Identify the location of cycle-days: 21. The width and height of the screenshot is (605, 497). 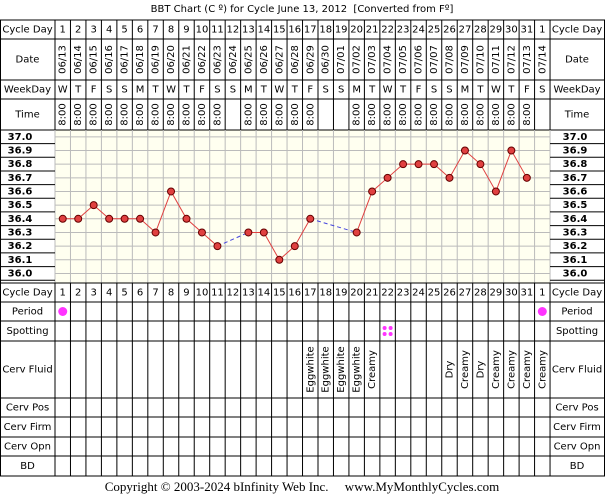
(372, 293).